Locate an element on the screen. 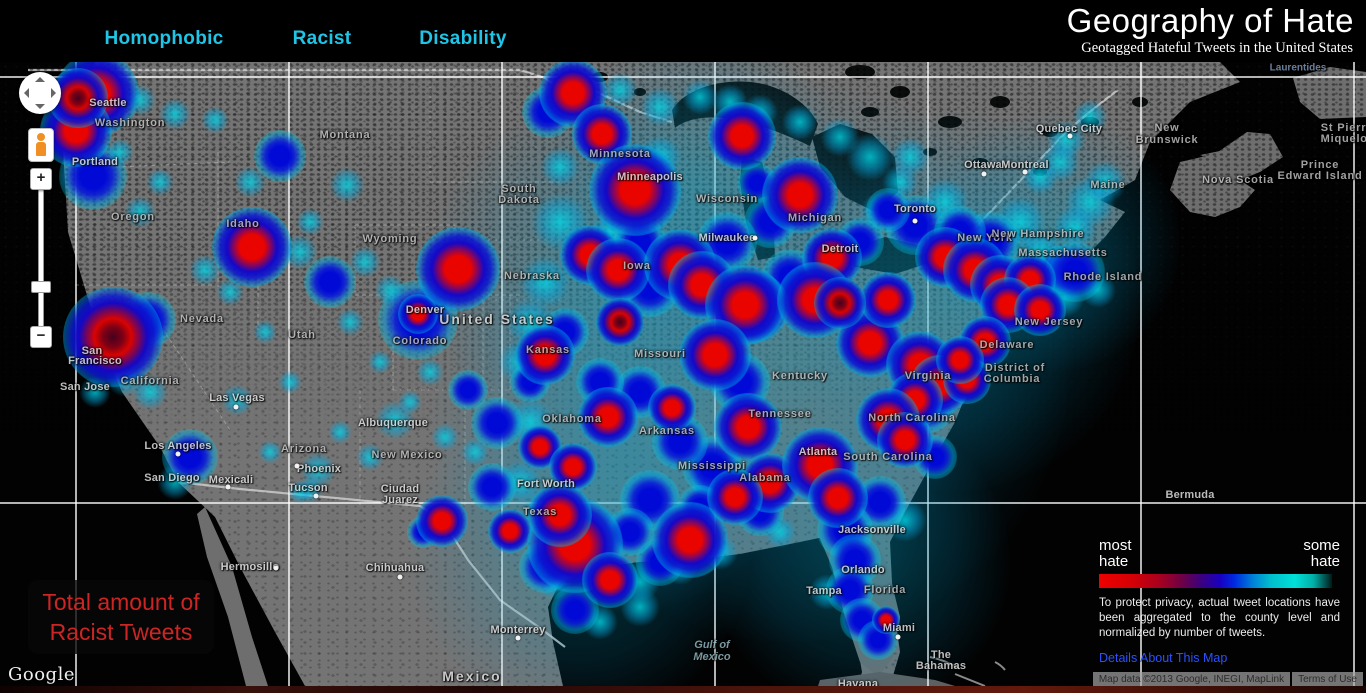 The image size is (1366, 693). map-label: Portland is located at coordinates (95, 162).